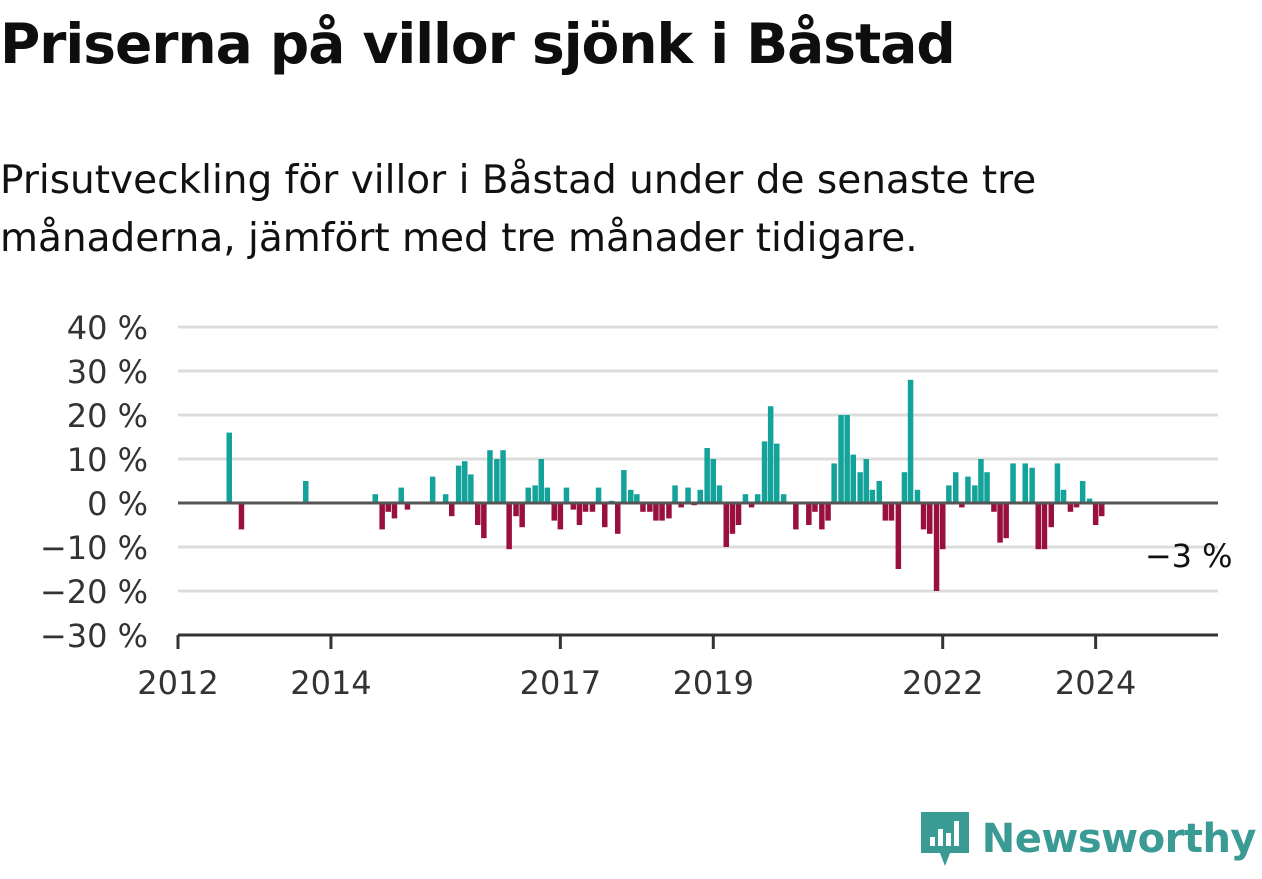  I want to click on x-tick-label: 2014, so click(330, 683).